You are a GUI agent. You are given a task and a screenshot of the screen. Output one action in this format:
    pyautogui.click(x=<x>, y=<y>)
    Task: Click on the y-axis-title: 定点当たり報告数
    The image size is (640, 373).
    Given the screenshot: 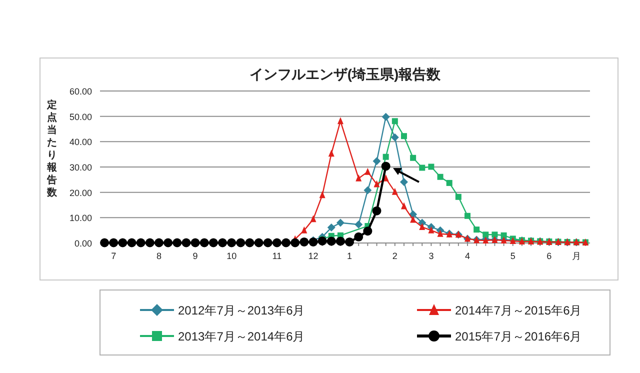 What is the action you would take?
    pyautogui.click(x=52, y=148)
    